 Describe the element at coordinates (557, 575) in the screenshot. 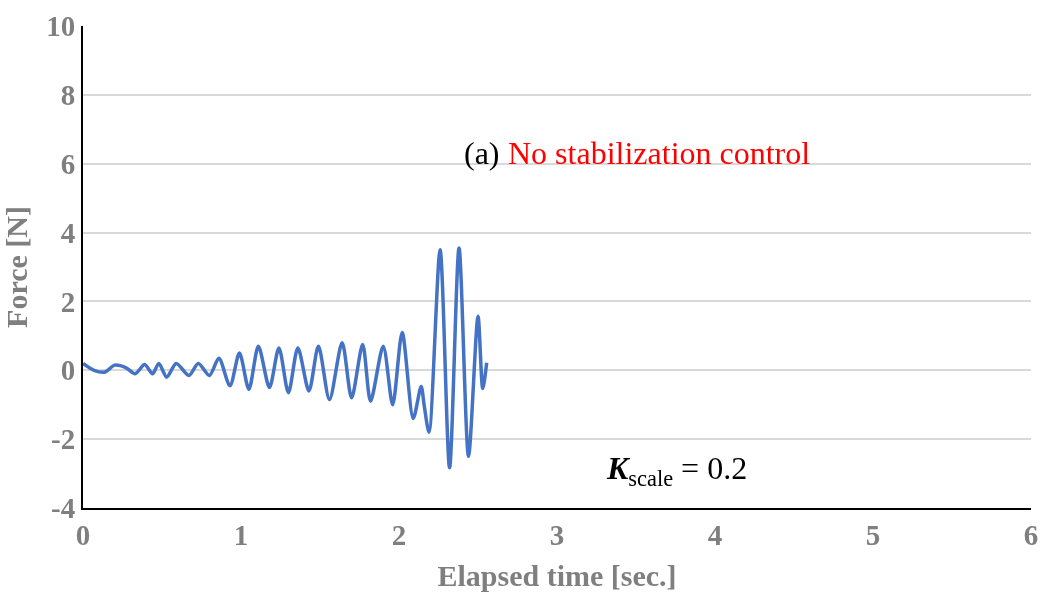

I see `x-axis-title: Elapsed time [sec.]` at that location.